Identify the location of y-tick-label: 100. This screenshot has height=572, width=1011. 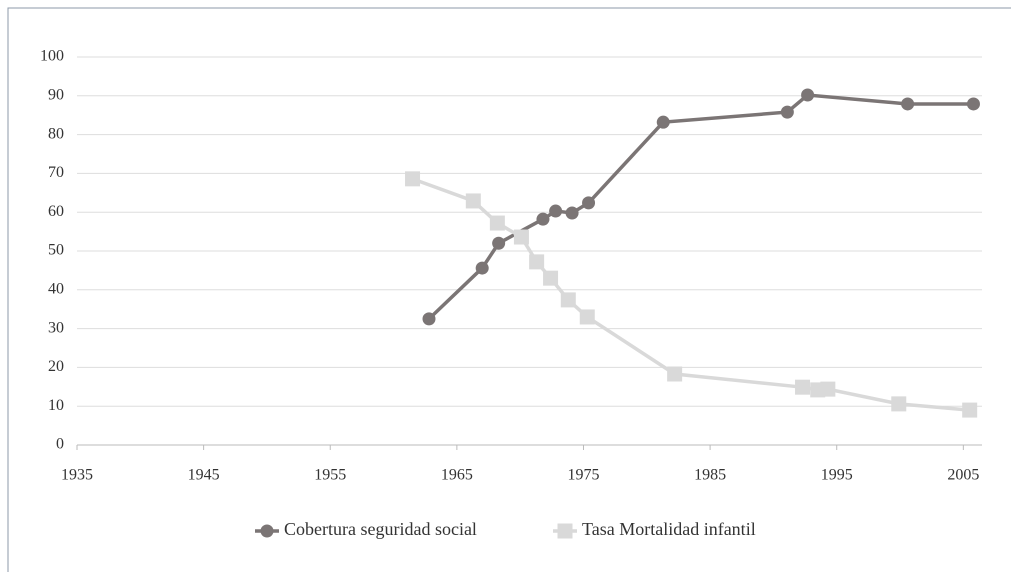
(52, 56).